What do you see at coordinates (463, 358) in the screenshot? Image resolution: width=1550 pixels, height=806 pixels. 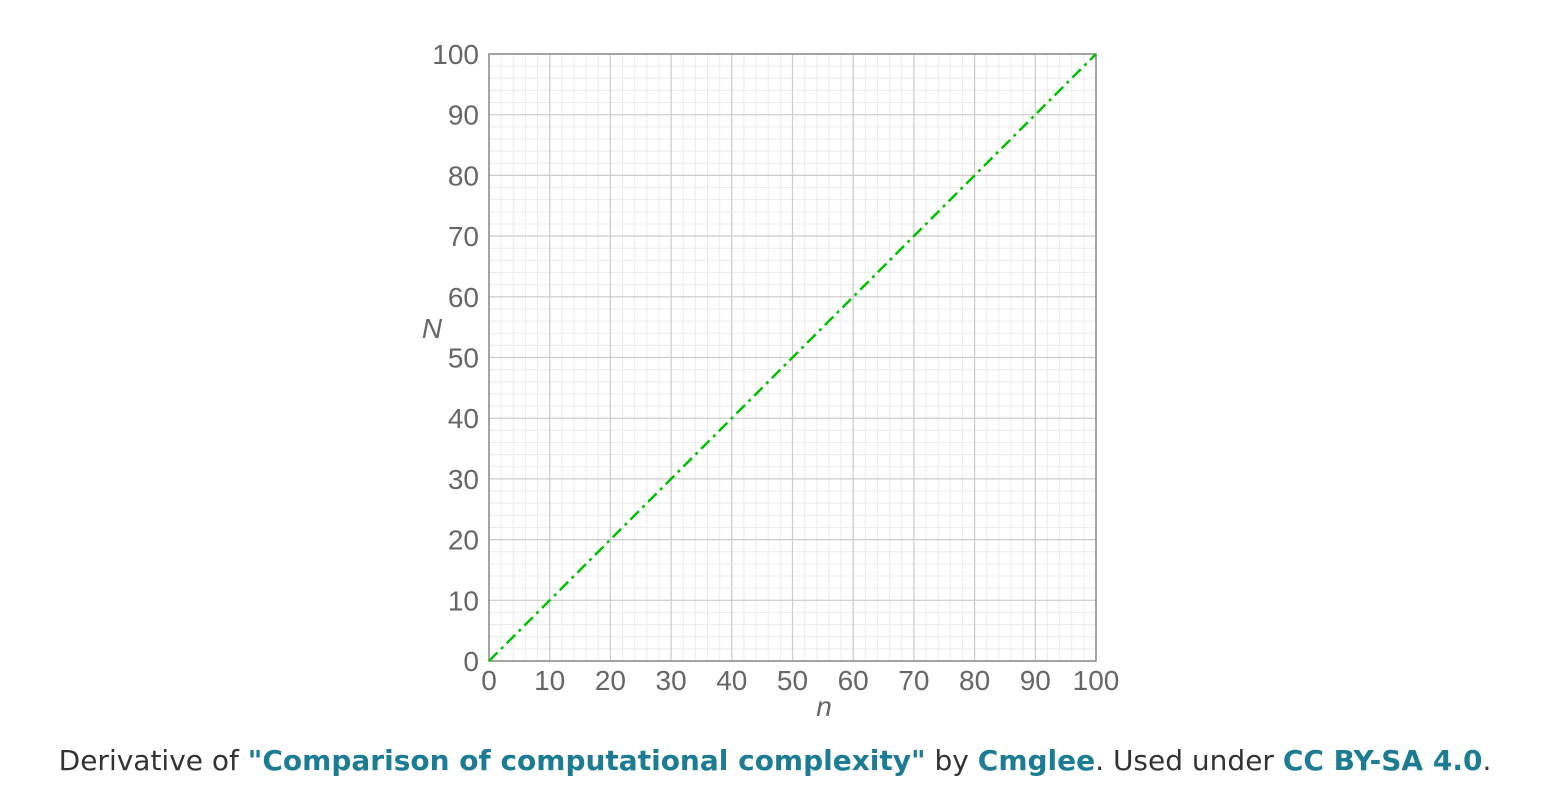 I see `y-tick-label: 50` at bounding box center [463, 358].